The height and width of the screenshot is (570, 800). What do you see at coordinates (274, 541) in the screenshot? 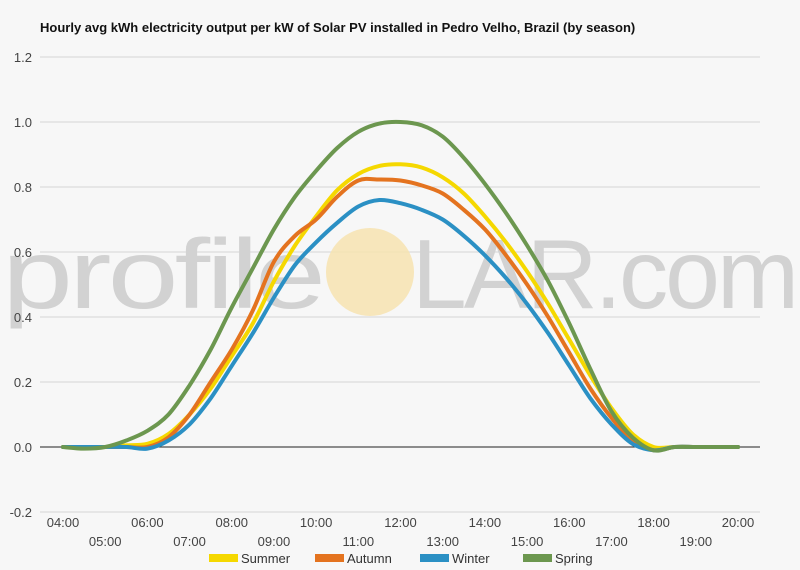
I see `x-tick-label: 09:00` at bounding box center [274, 541].